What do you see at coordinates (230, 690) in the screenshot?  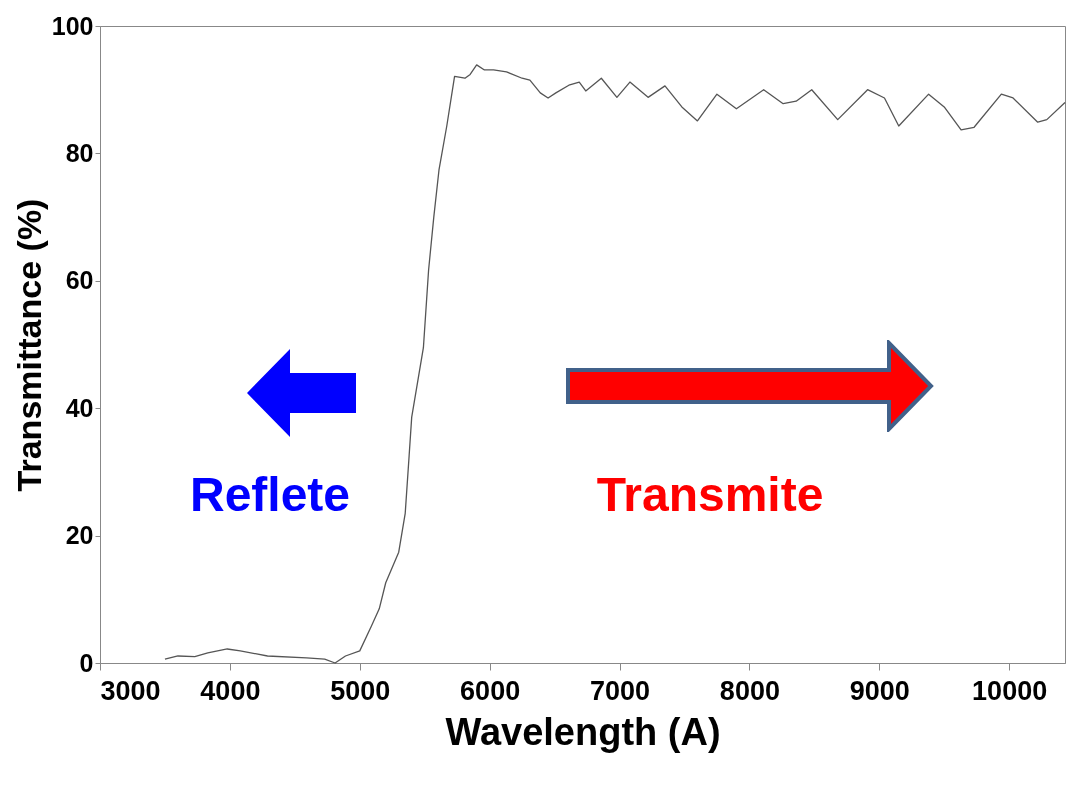 I see `x-tick-label: 4000` at bounding box center [230, 690].